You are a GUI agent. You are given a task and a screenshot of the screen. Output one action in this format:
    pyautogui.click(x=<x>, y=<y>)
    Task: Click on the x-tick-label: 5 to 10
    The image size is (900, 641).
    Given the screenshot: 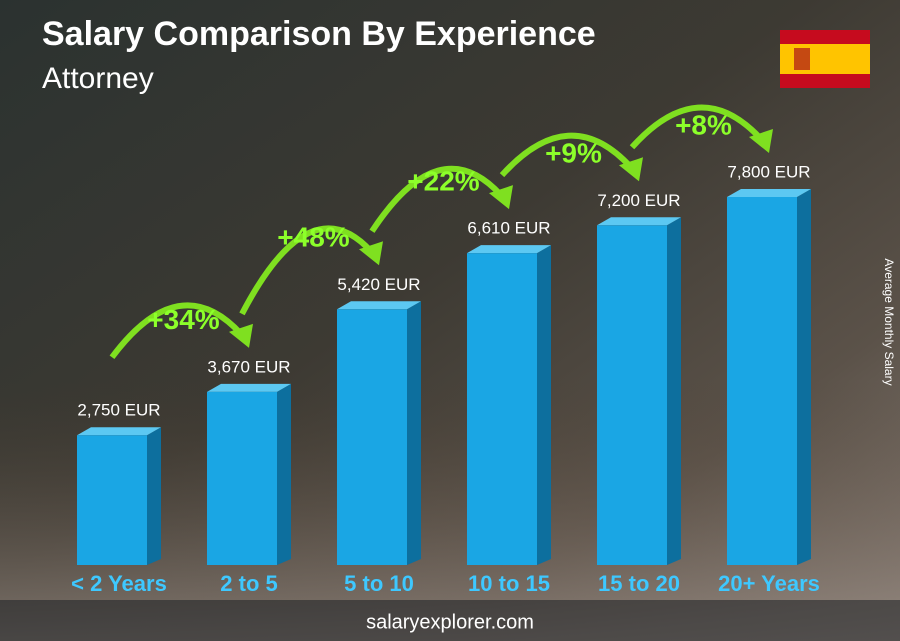 What is the action you would take?
    pyautogui.click(x=379, y=583)
    